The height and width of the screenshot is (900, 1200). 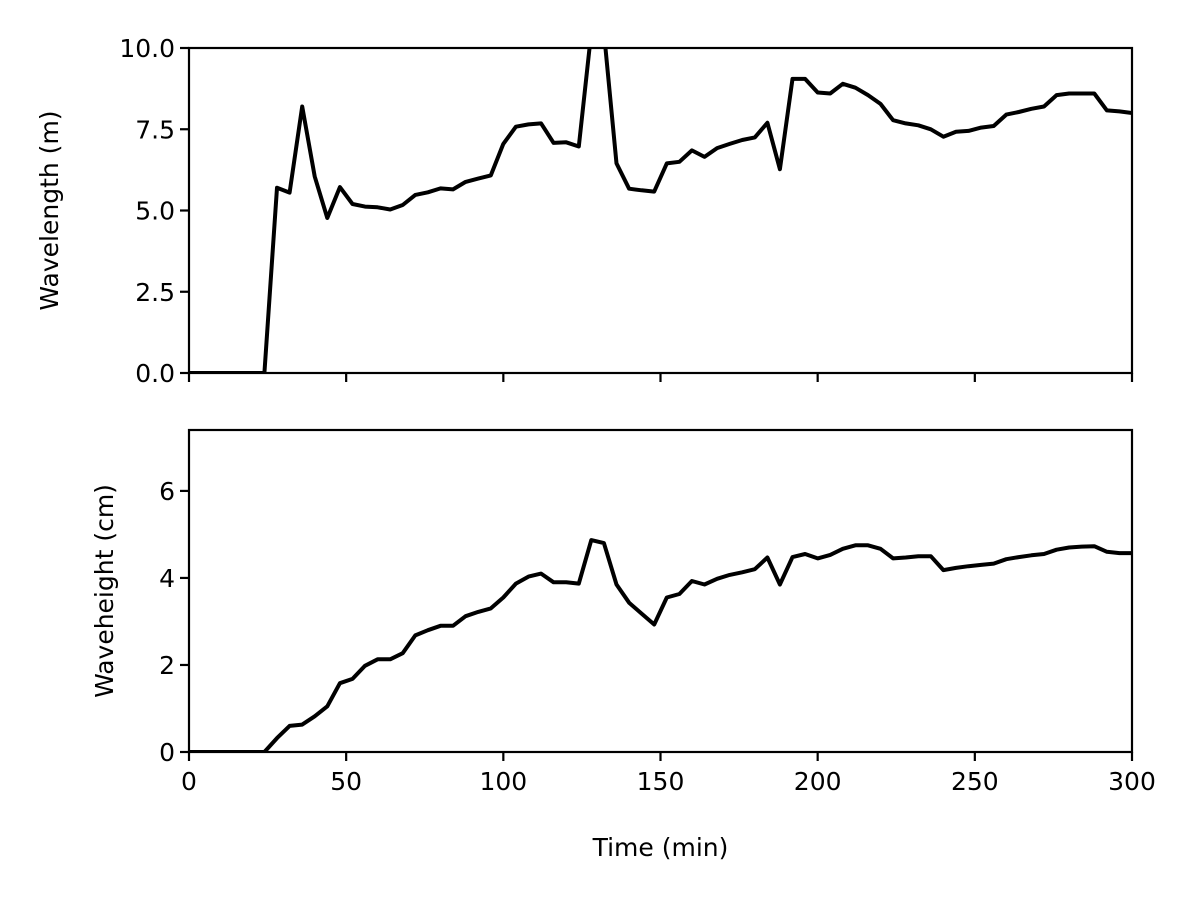 What do you see at coordinates (661, 781) in the screenshot?
I see `waveheight-x-tick-label: 150` at bounding box center [661, 781].